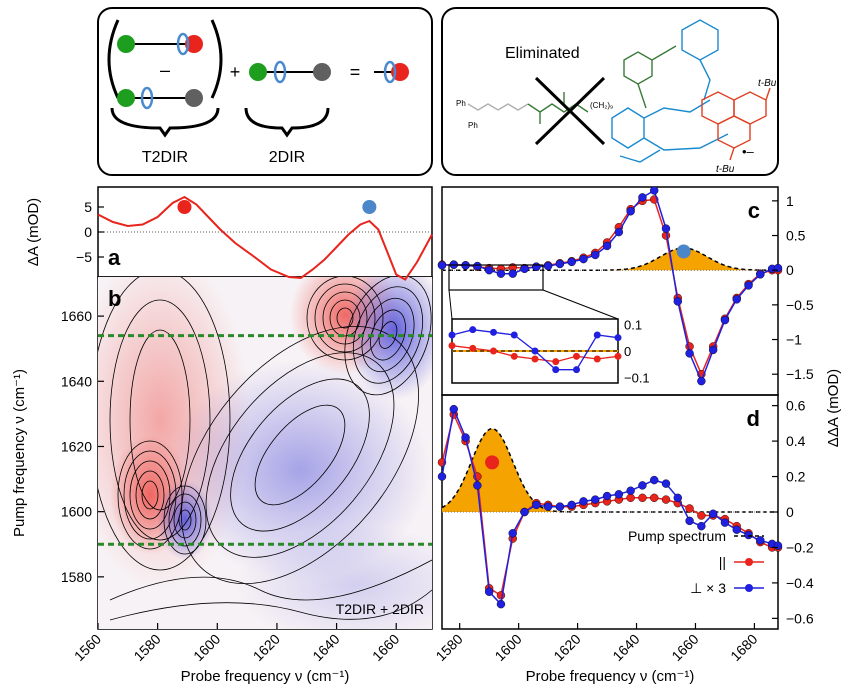 The image size is (853, 689). What do you see at coordinates (754, 210) in the screenshot?
I see `panel-label-c: c` at bounding box center [754, 210].